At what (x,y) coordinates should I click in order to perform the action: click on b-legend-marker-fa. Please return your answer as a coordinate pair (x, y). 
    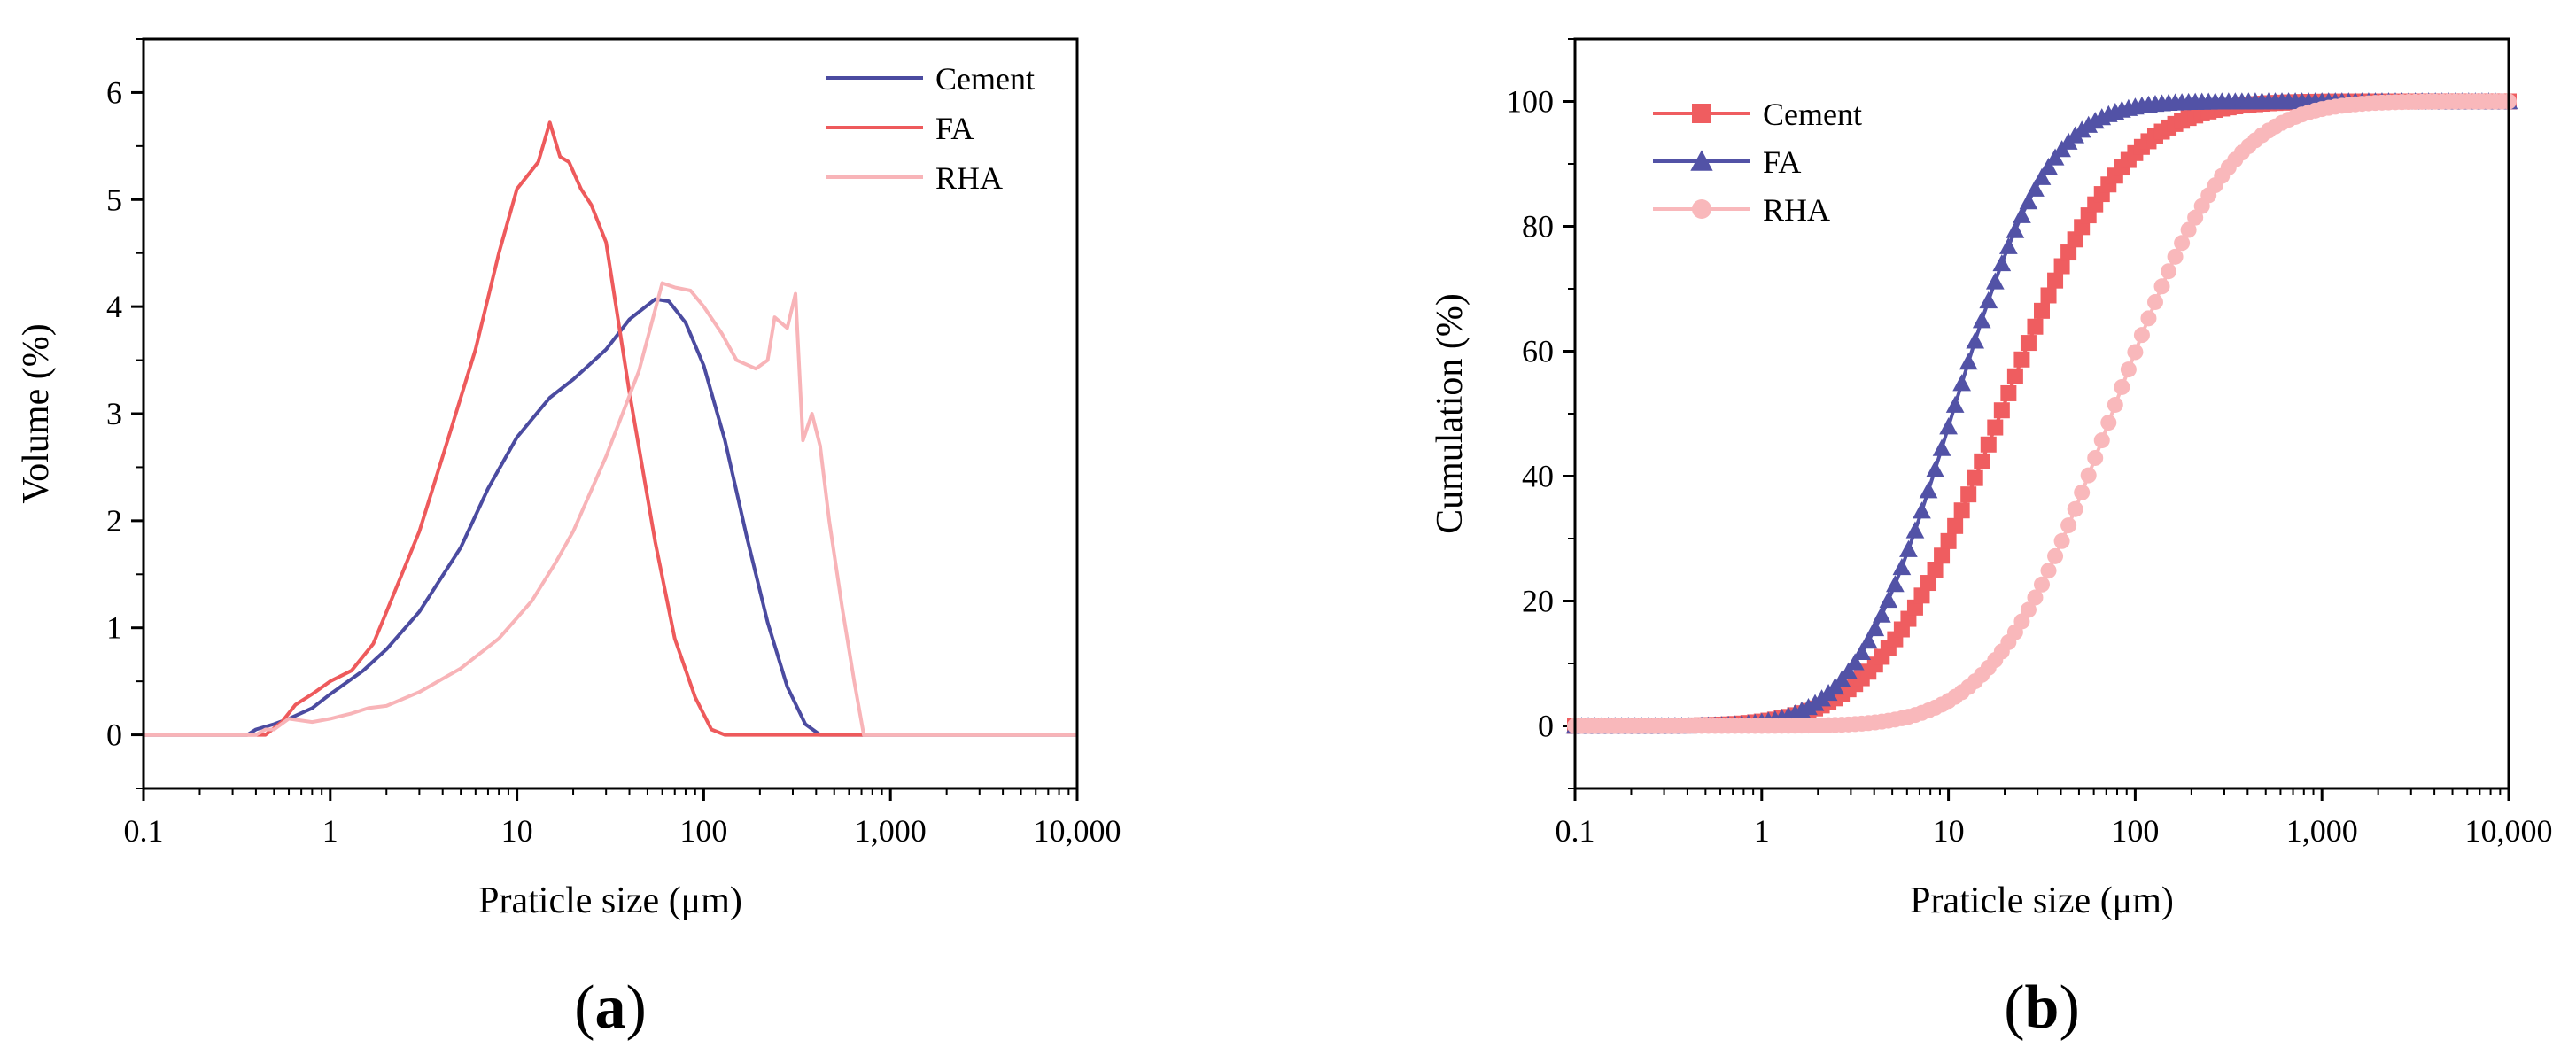
    Looking at the image, I should click on (1701, 161).